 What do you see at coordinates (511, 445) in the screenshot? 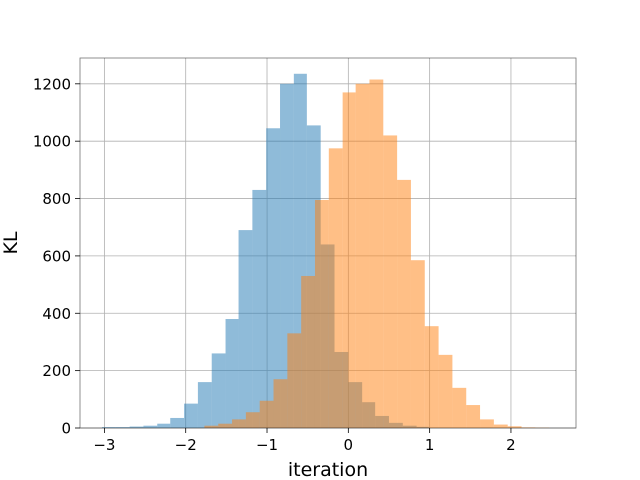
I see `x-tick-label: 2` at bounding box center [511, 445].